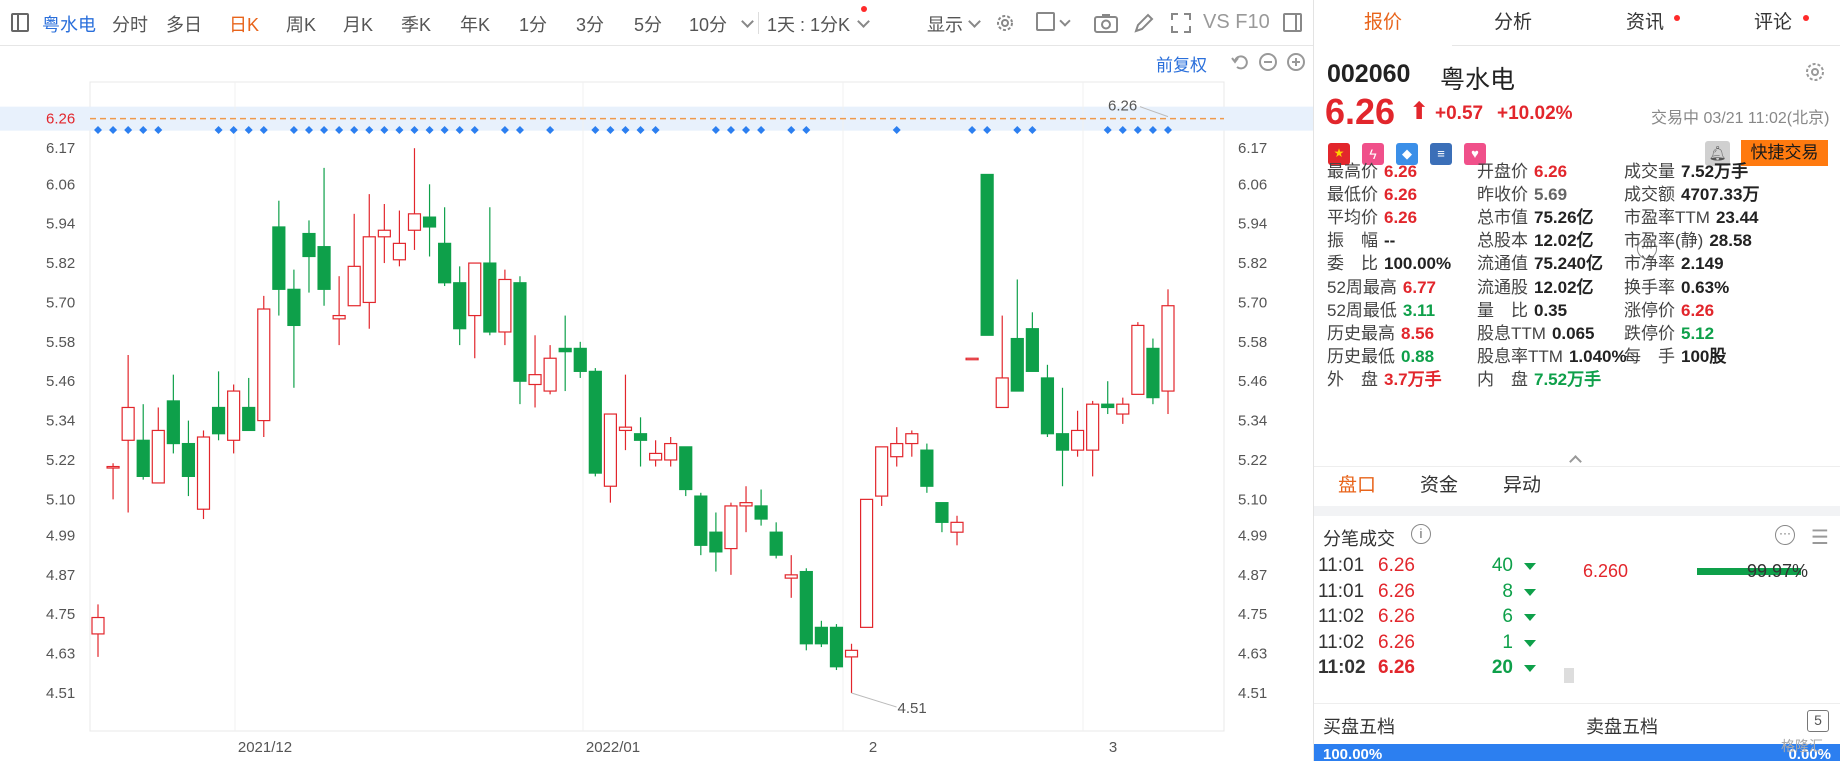 Image resolution: width=1840 pixels, height=761 pixels. I want to click on stat-label: 最高价, so click(1352, 171).